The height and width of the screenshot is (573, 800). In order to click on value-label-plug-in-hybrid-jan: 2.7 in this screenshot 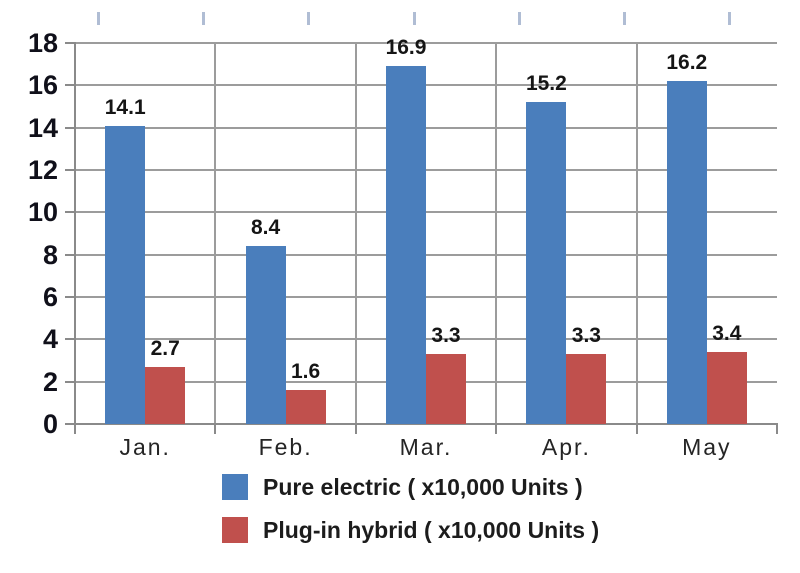, I will do `click(165, 348)`.